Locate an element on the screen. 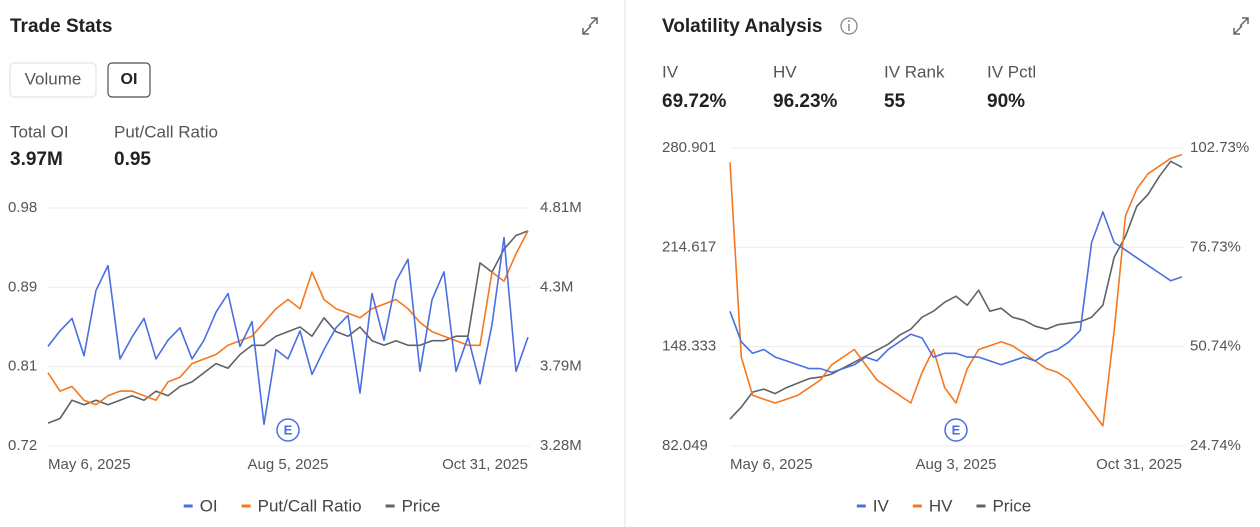  legend-label: HV is located at coordinates (941, 505).